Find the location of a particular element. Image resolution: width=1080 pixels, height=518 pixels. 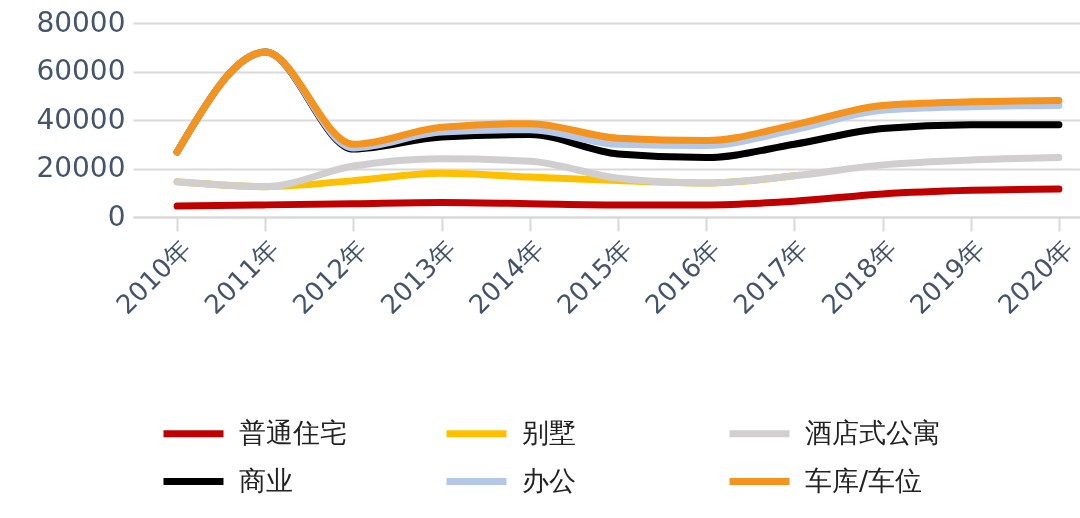

y-tick-label: 80000 is located at coordinates (81, 22).